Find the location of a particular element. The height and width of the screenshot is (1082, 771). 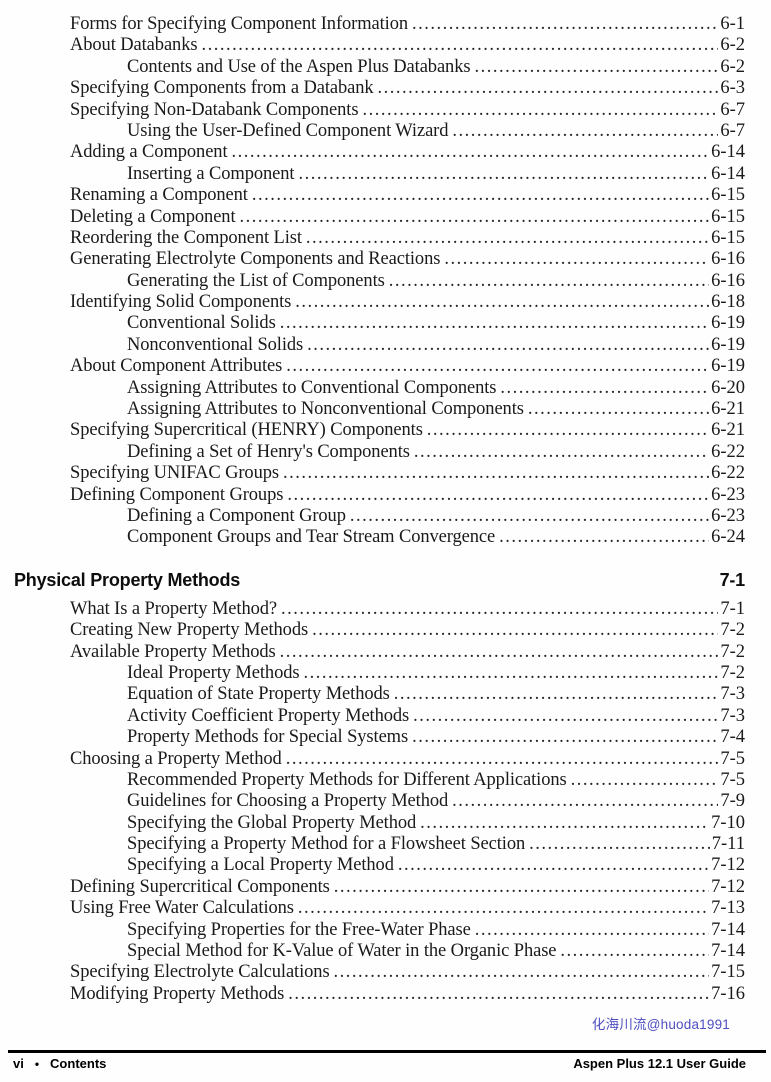

toc-entry: Defining a Component Group 6-23 is located at coordinates (379, 516).